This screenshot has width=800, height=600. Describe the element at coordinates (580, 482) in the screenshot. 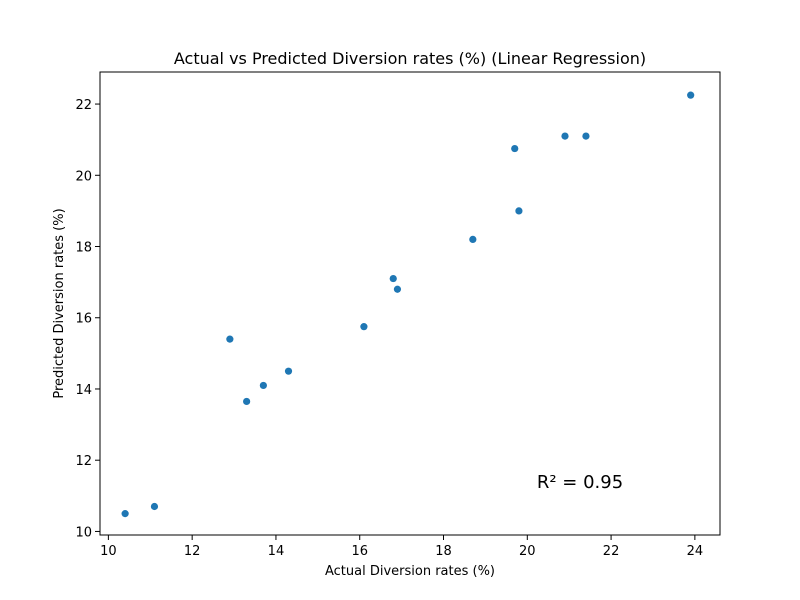

I see `r-squared-annotation: R² = 0.95` at that location.